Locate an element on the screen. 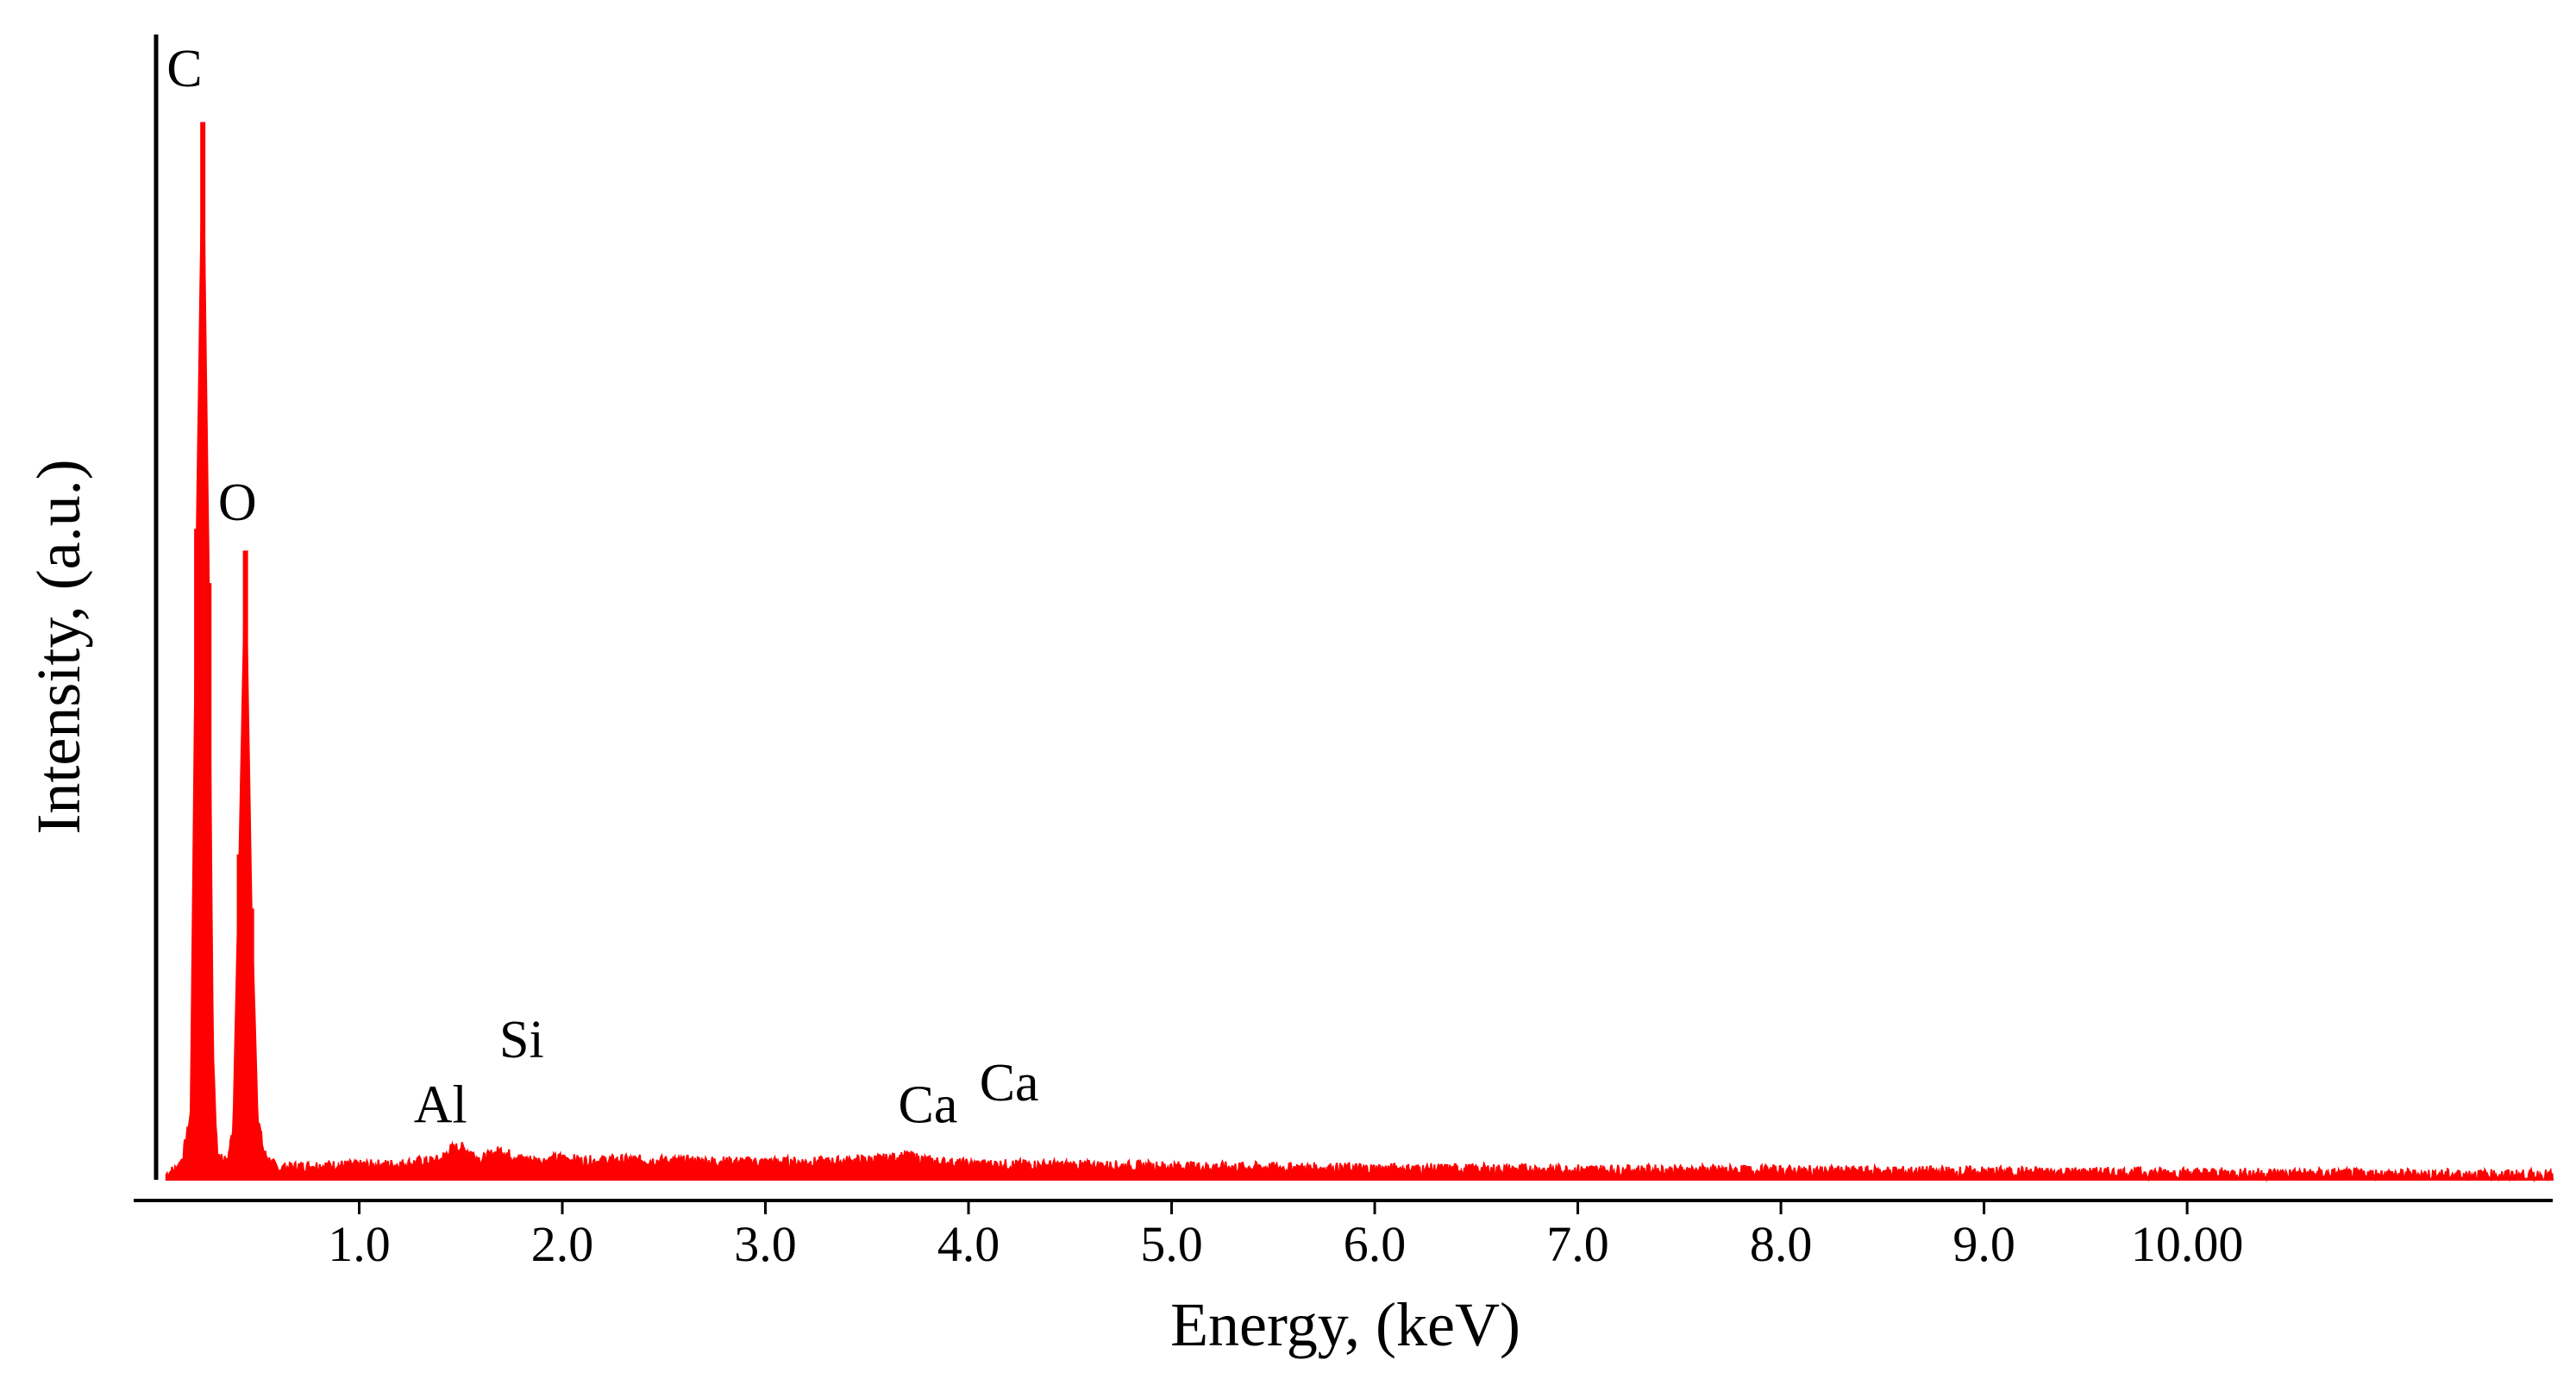 This screenshot has width=2576, height=1379. x-tick-label: 10.00 is located at coordinates (2187, 1244).